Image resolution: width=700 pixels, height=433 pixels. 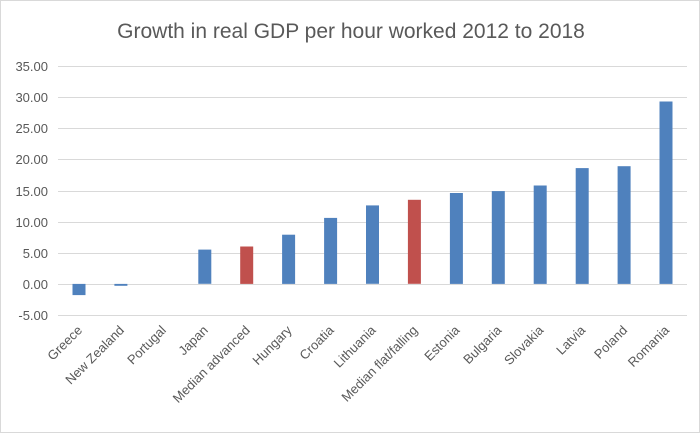 I want to click on y-tick-label: 15.00, so click(x=31, y=191).